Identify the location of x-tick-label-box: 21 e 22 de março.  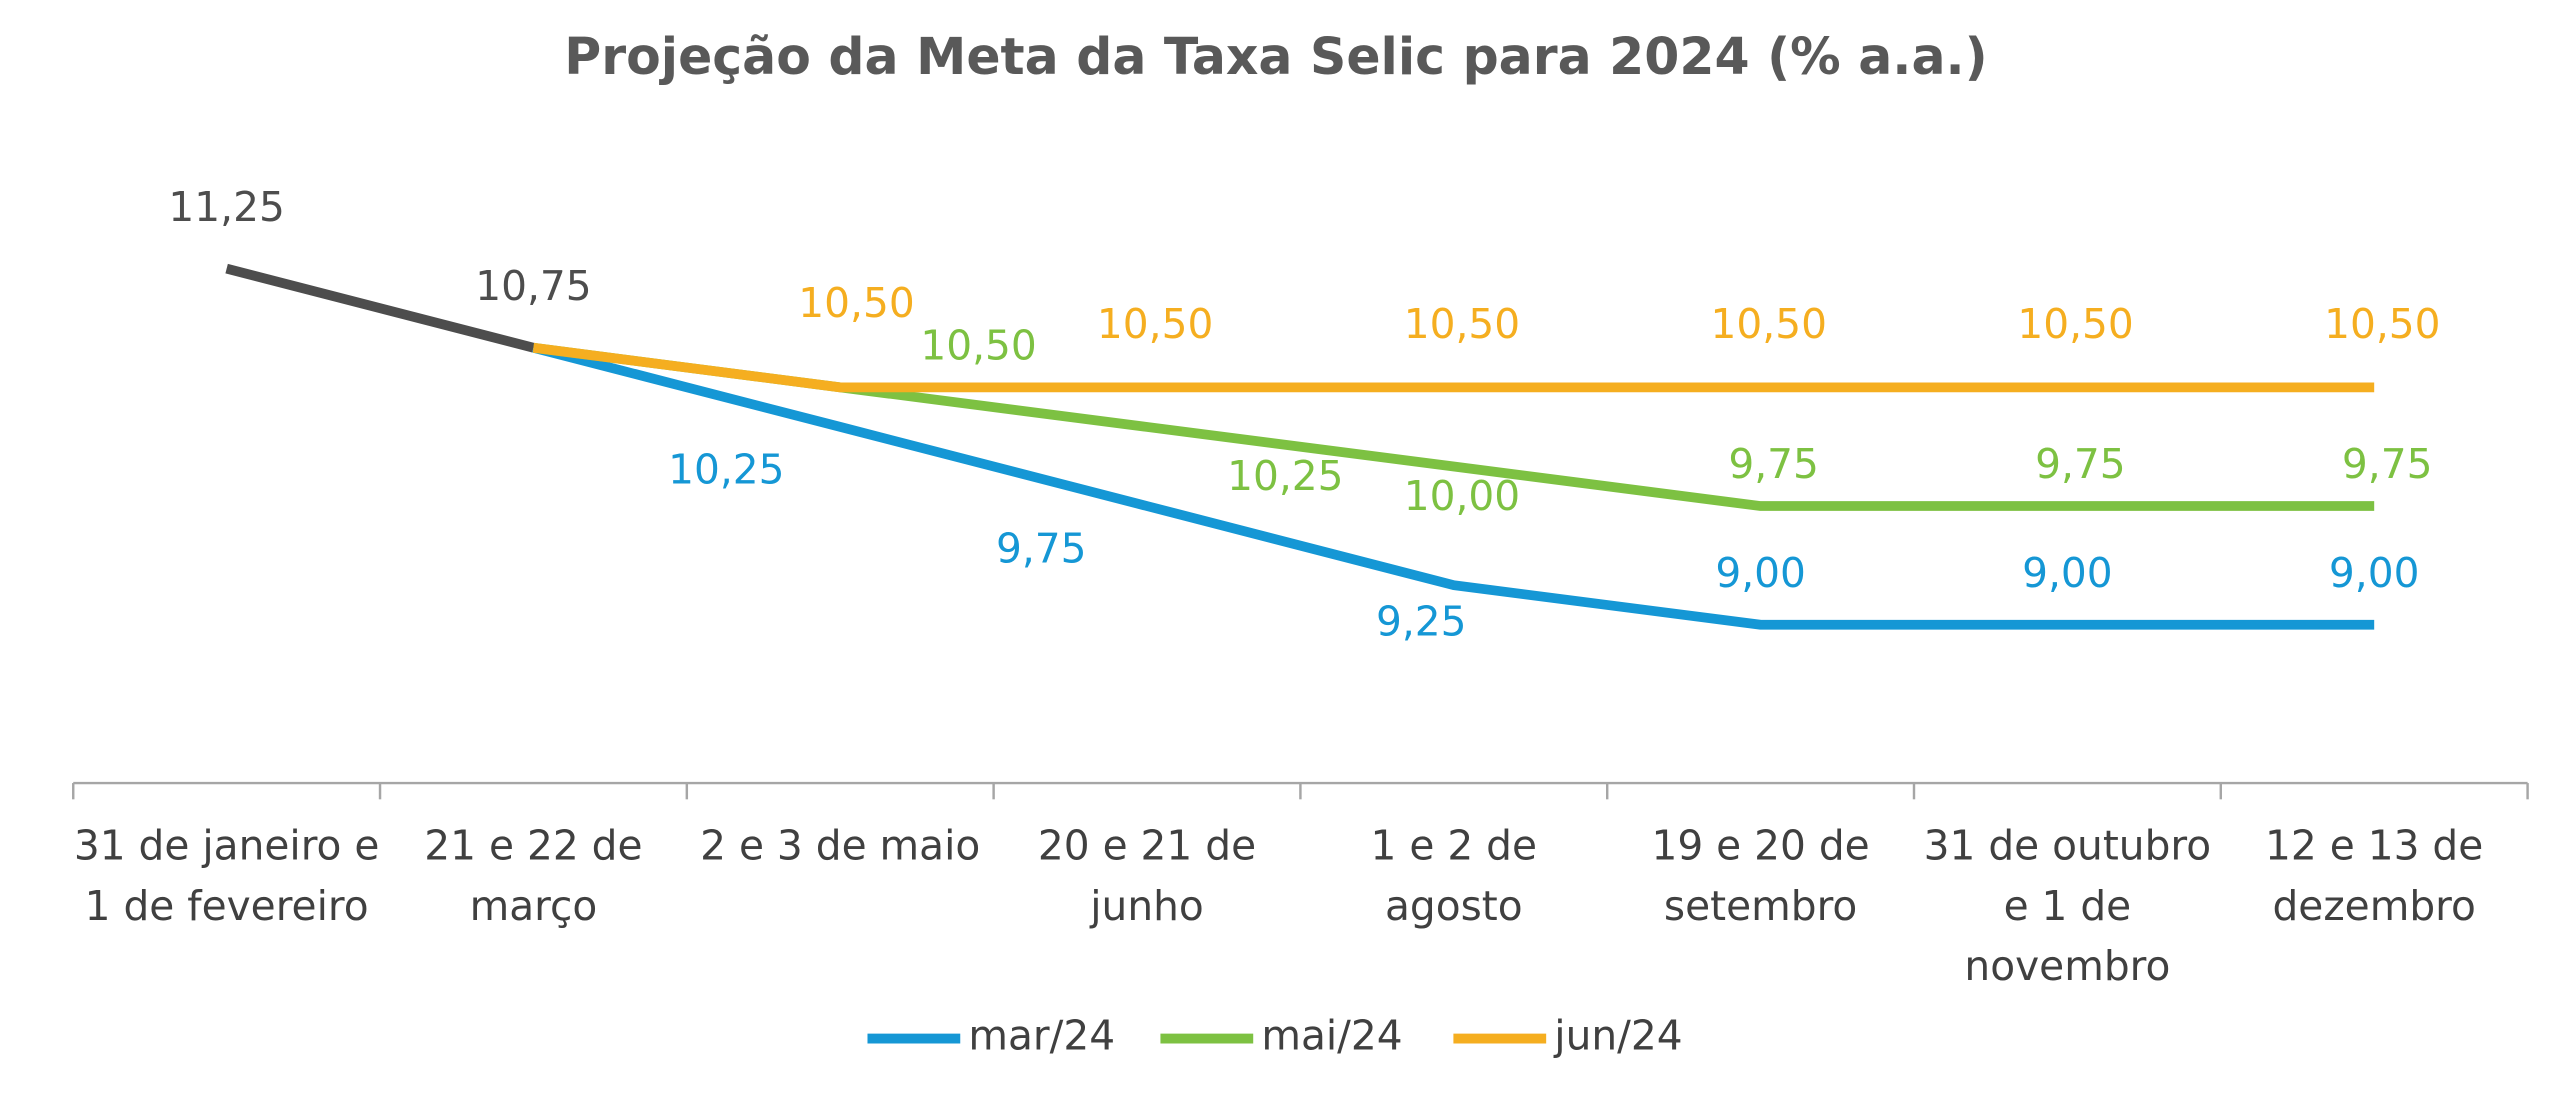
(533, 876).